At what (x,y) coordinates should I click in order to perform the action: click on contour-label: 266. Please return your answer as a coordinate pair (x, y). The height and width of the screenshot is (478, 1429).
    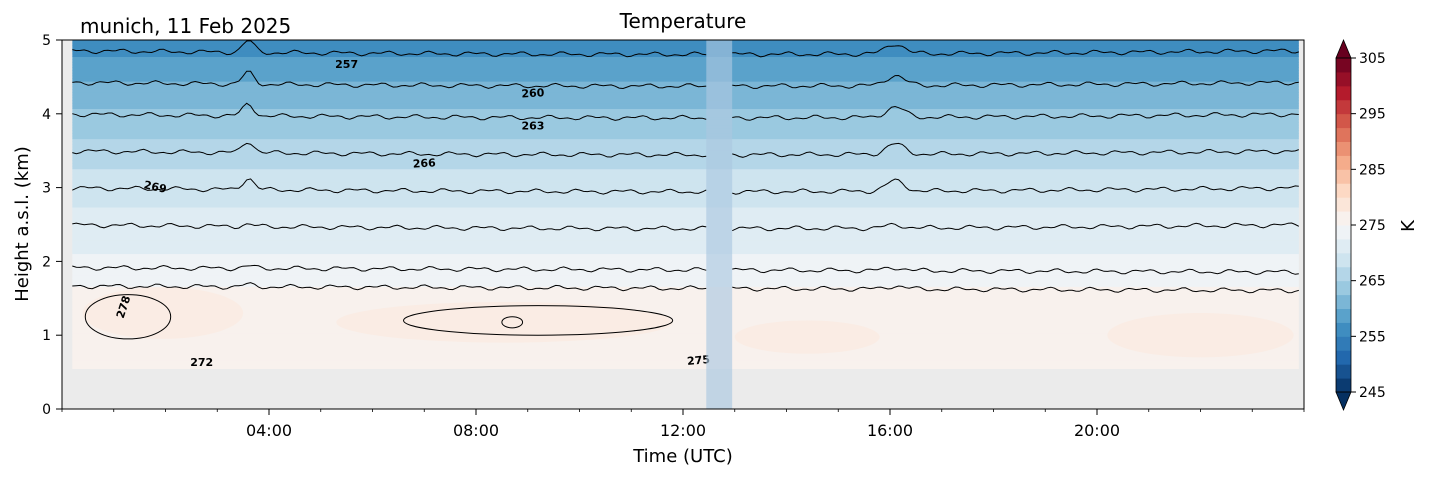
    Looking at the image, I should click on (424, 163).